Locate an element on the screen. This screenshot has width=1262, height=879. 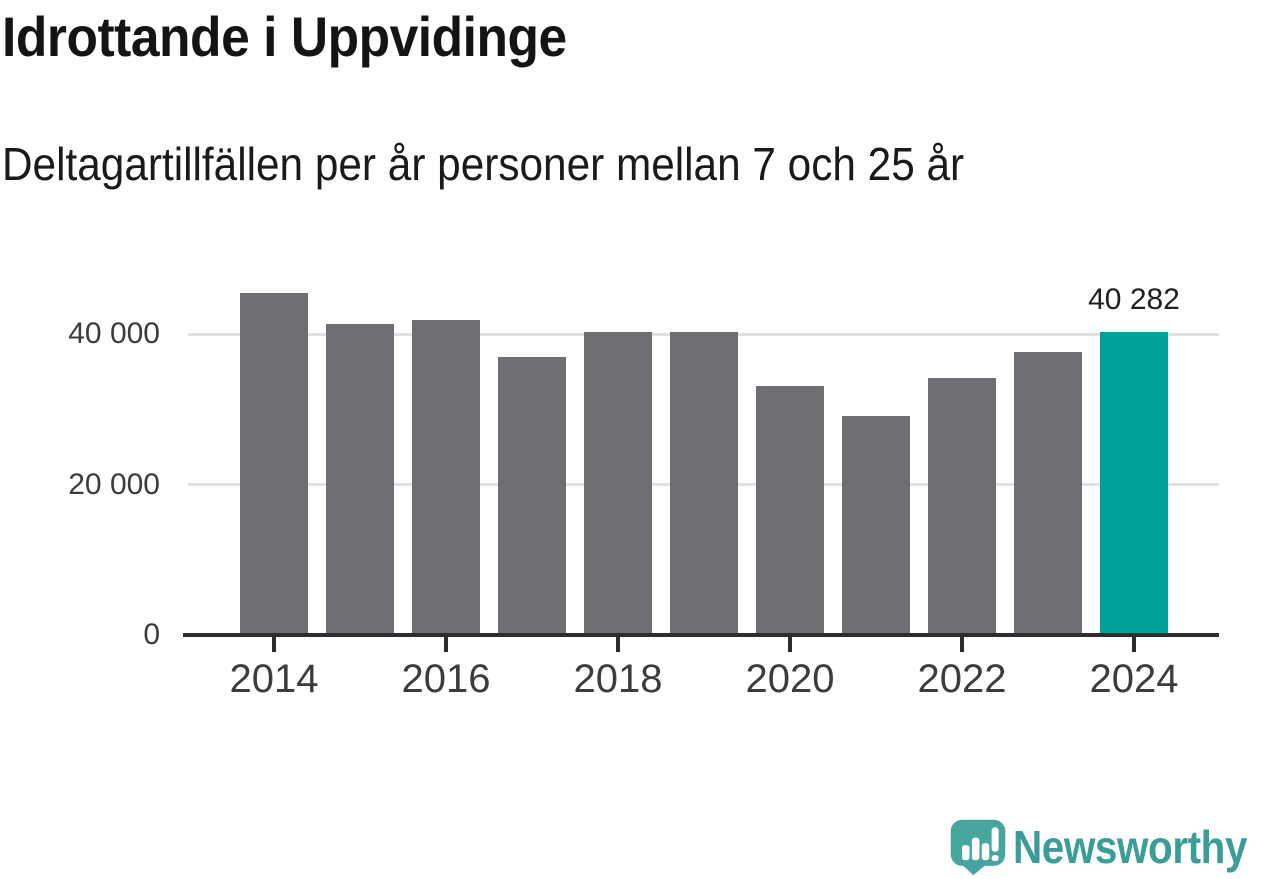
bar-2023 is located at coordinates (1048, 493).